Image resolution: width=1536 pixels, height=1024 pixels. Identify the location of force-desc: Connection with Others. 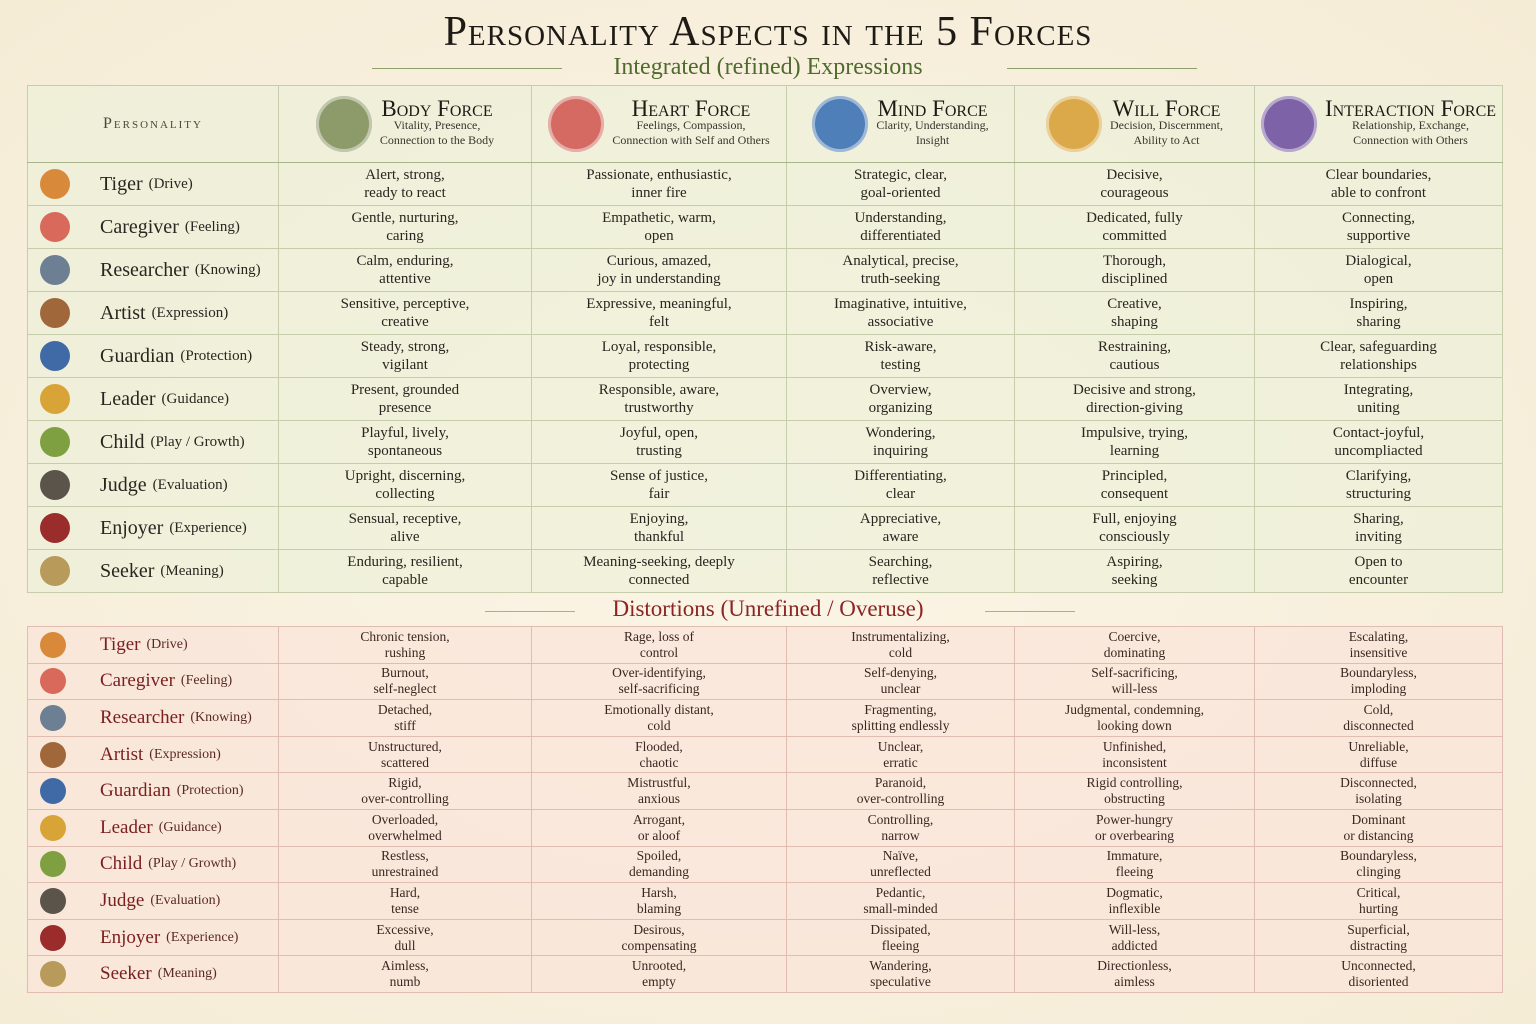
(1410, 140).